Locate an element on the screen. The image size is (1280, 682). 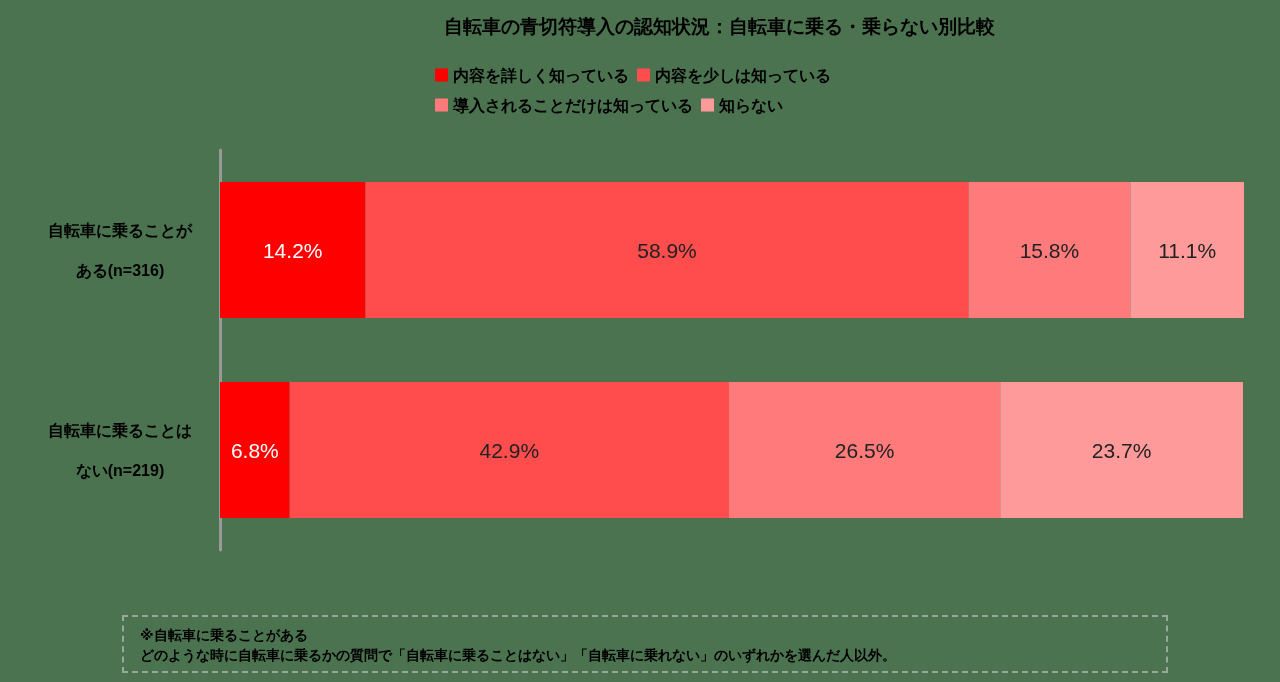
data-label: 14.2% is located at coordinates (292, 250).